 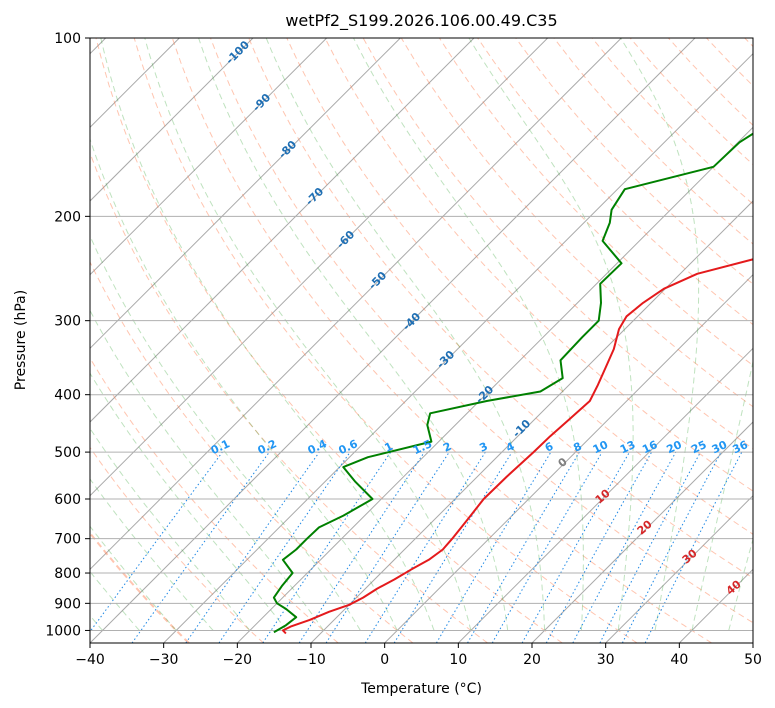 What do you see at coordinates (67, 217) in the screenshot?
I see `y-tick-label: 200` at bounding box center [67, 217].